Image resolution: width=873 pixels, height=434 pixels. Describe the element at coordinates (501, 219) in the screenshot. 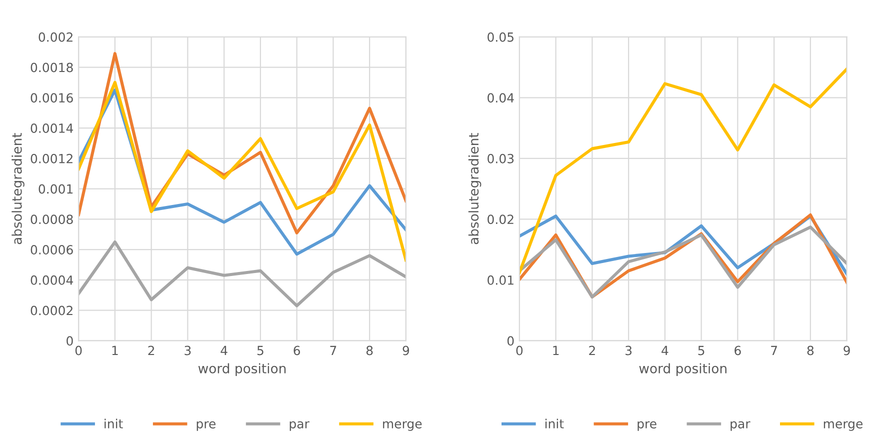

I see `y-tick-label: 0.02` at that location.